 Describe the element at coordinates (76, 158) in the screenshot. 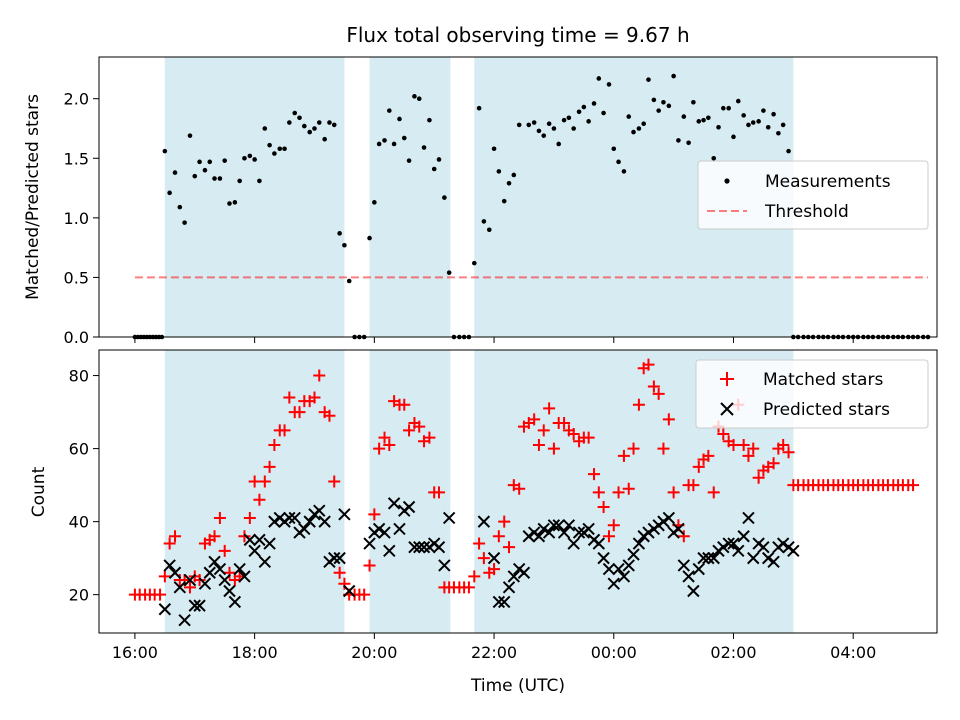

I see `top-ytick-label: 1.5` at that location.